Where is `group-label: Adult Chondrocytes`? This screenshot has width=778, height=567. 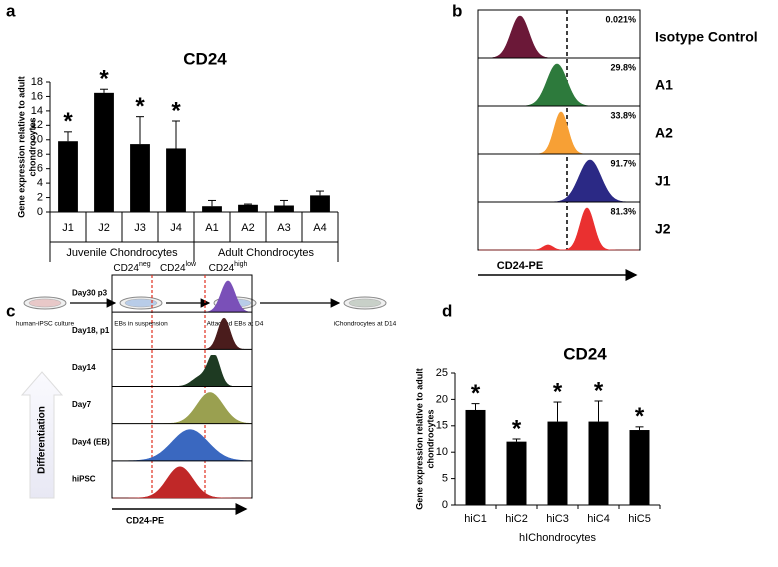
group-label: Adult Chondrocytes is located at coordinates (266, 253).